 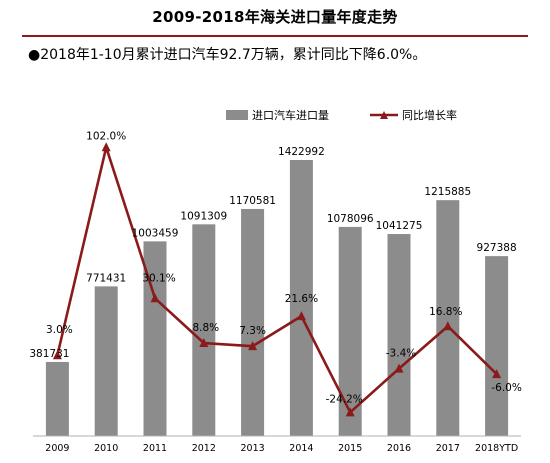 I want to click on bar-value-label-2011: 1003459, so click(x=155, y=233).